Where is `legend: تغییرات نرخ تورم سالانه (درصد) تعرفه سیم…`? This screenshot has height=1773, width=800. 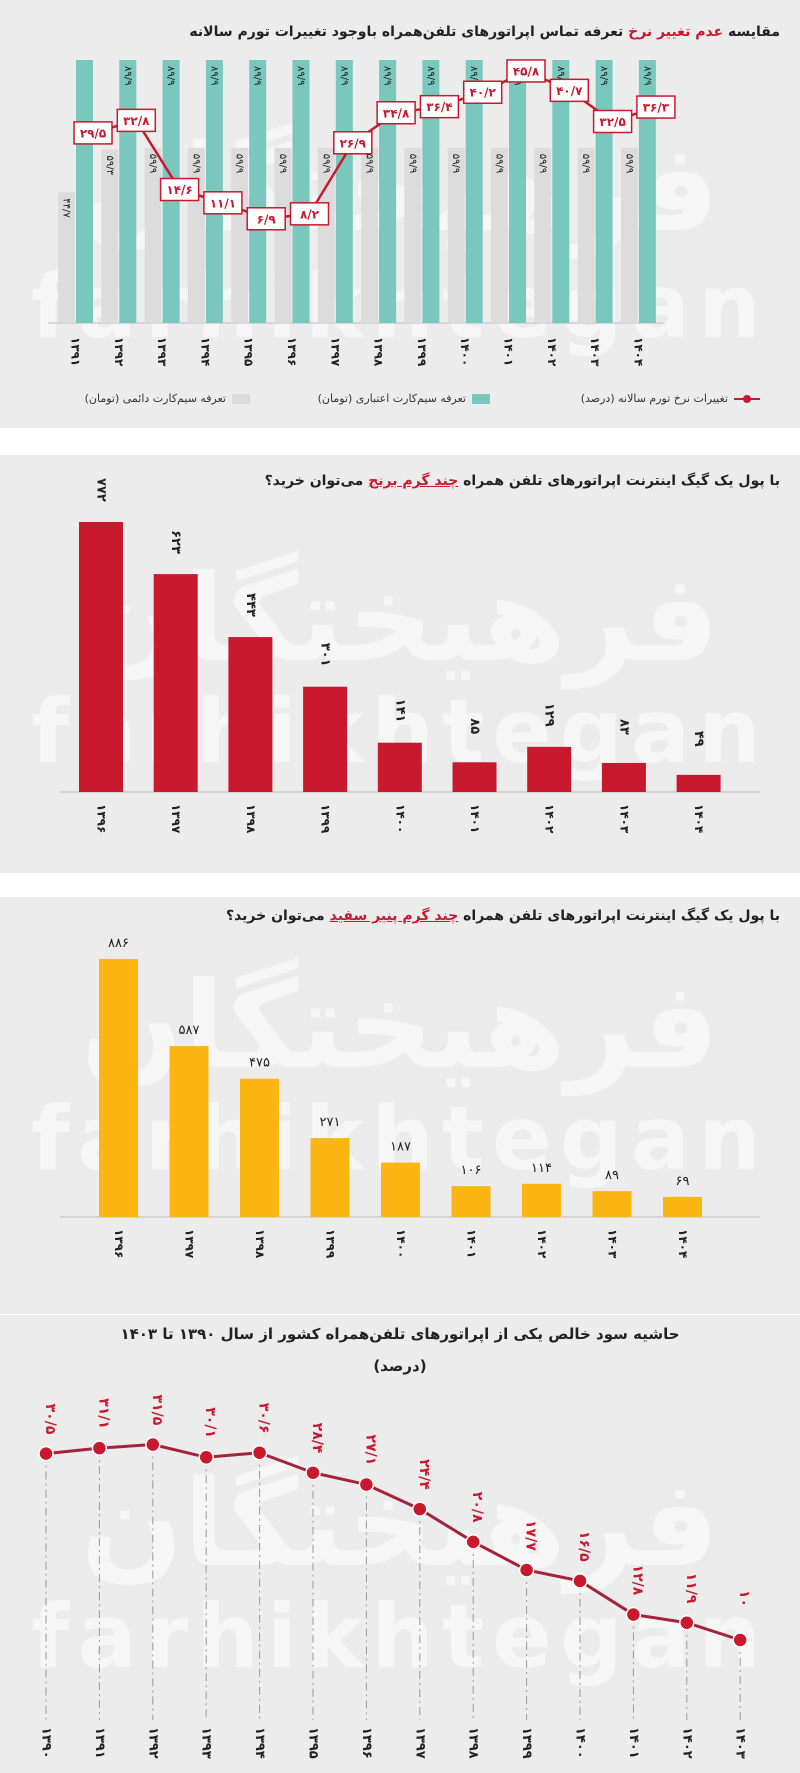
legend: تغییرات نرخ تورم سالانه (درصد) تعرفه سیم… is located at coordinates (400, 402).